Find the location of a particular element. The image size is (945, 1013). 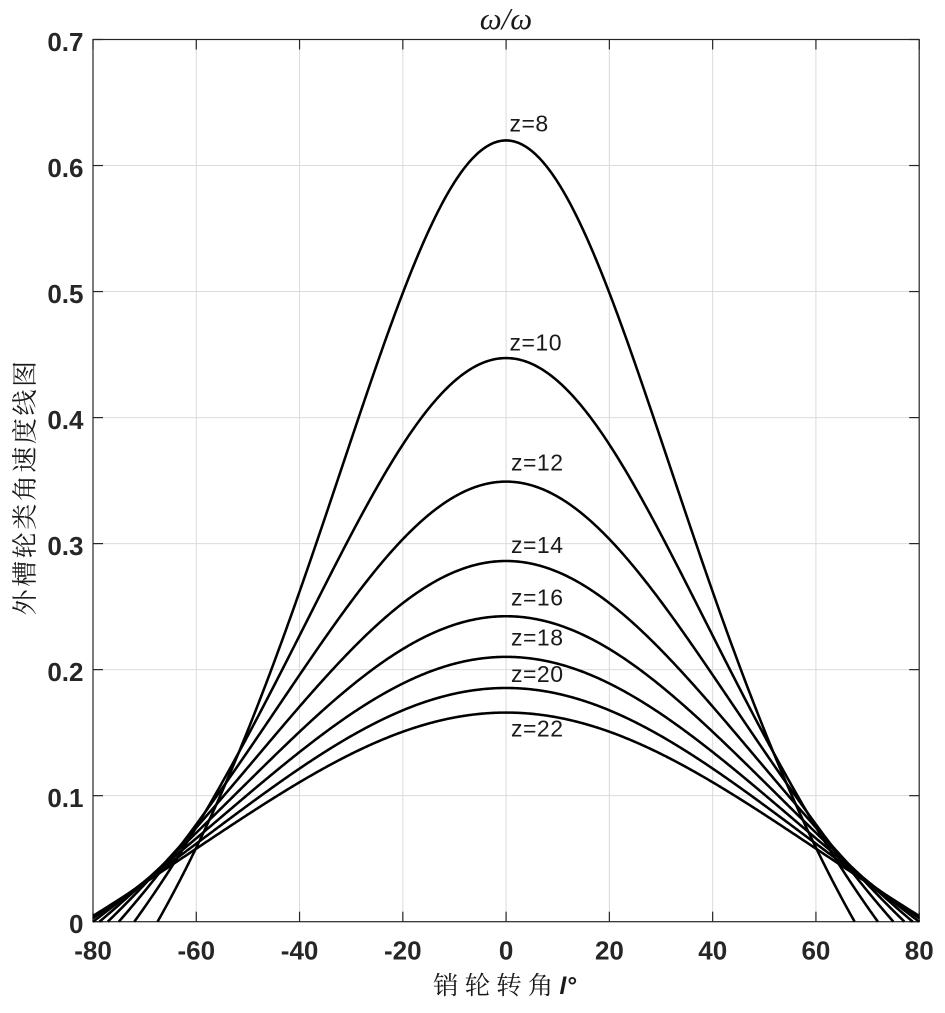

svg-text: z=22 is located at coordinates (537, 729).